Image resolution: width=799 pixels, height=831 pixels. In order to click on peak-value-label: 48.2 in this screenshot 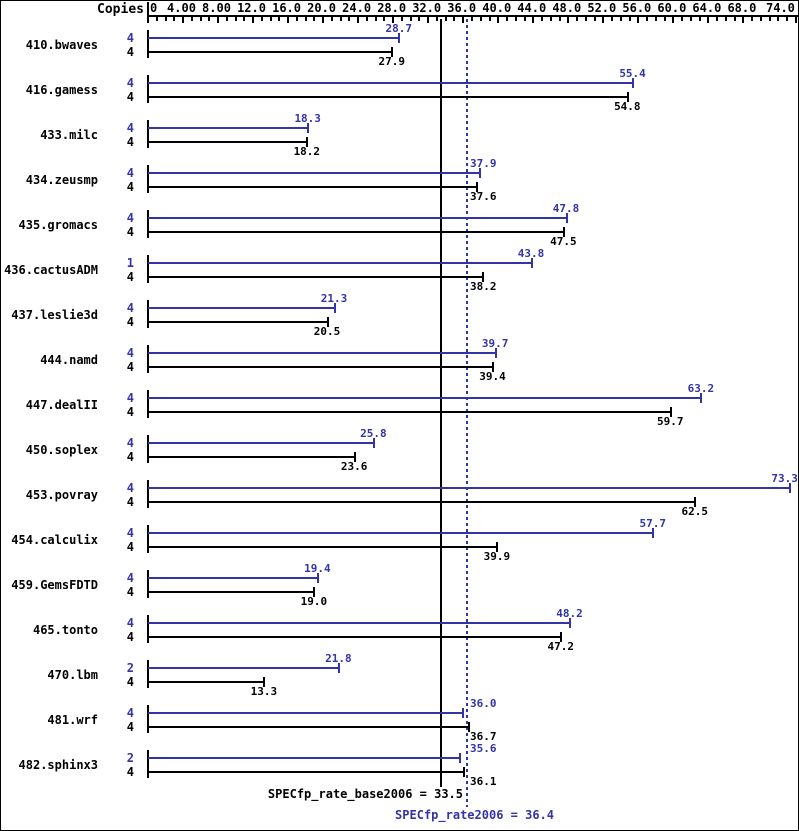, I will do `click(569, 613)`.